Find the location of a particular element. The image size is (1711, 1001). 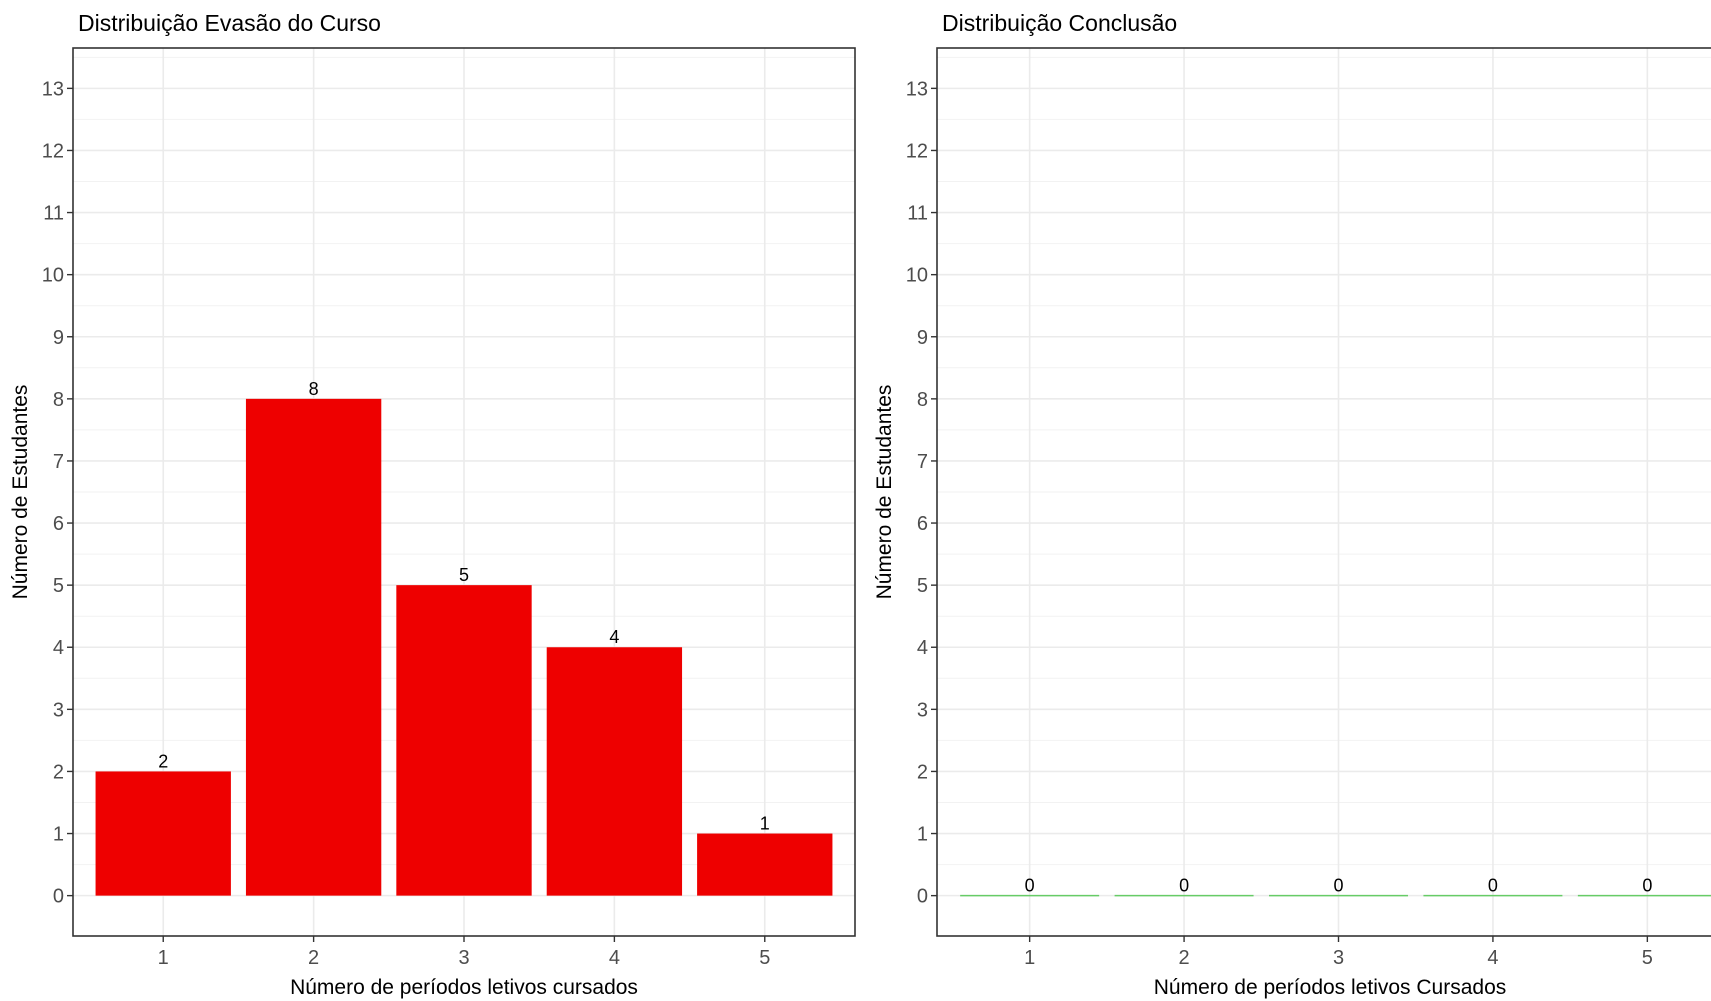

data-label-2: 0 is located at coordinates (1184, 886).